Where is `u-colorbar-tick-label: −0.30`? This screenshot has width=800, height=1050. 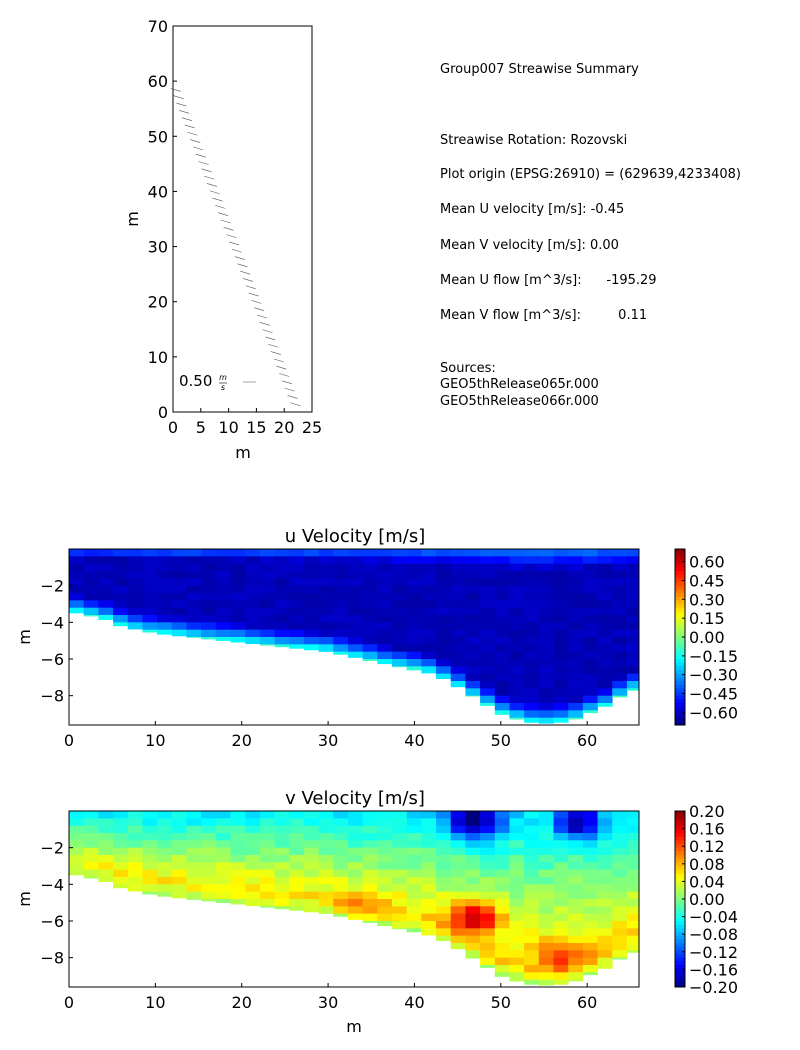
u-colorbar-tick-label: −0.30 is located at coordinates (713, 675).